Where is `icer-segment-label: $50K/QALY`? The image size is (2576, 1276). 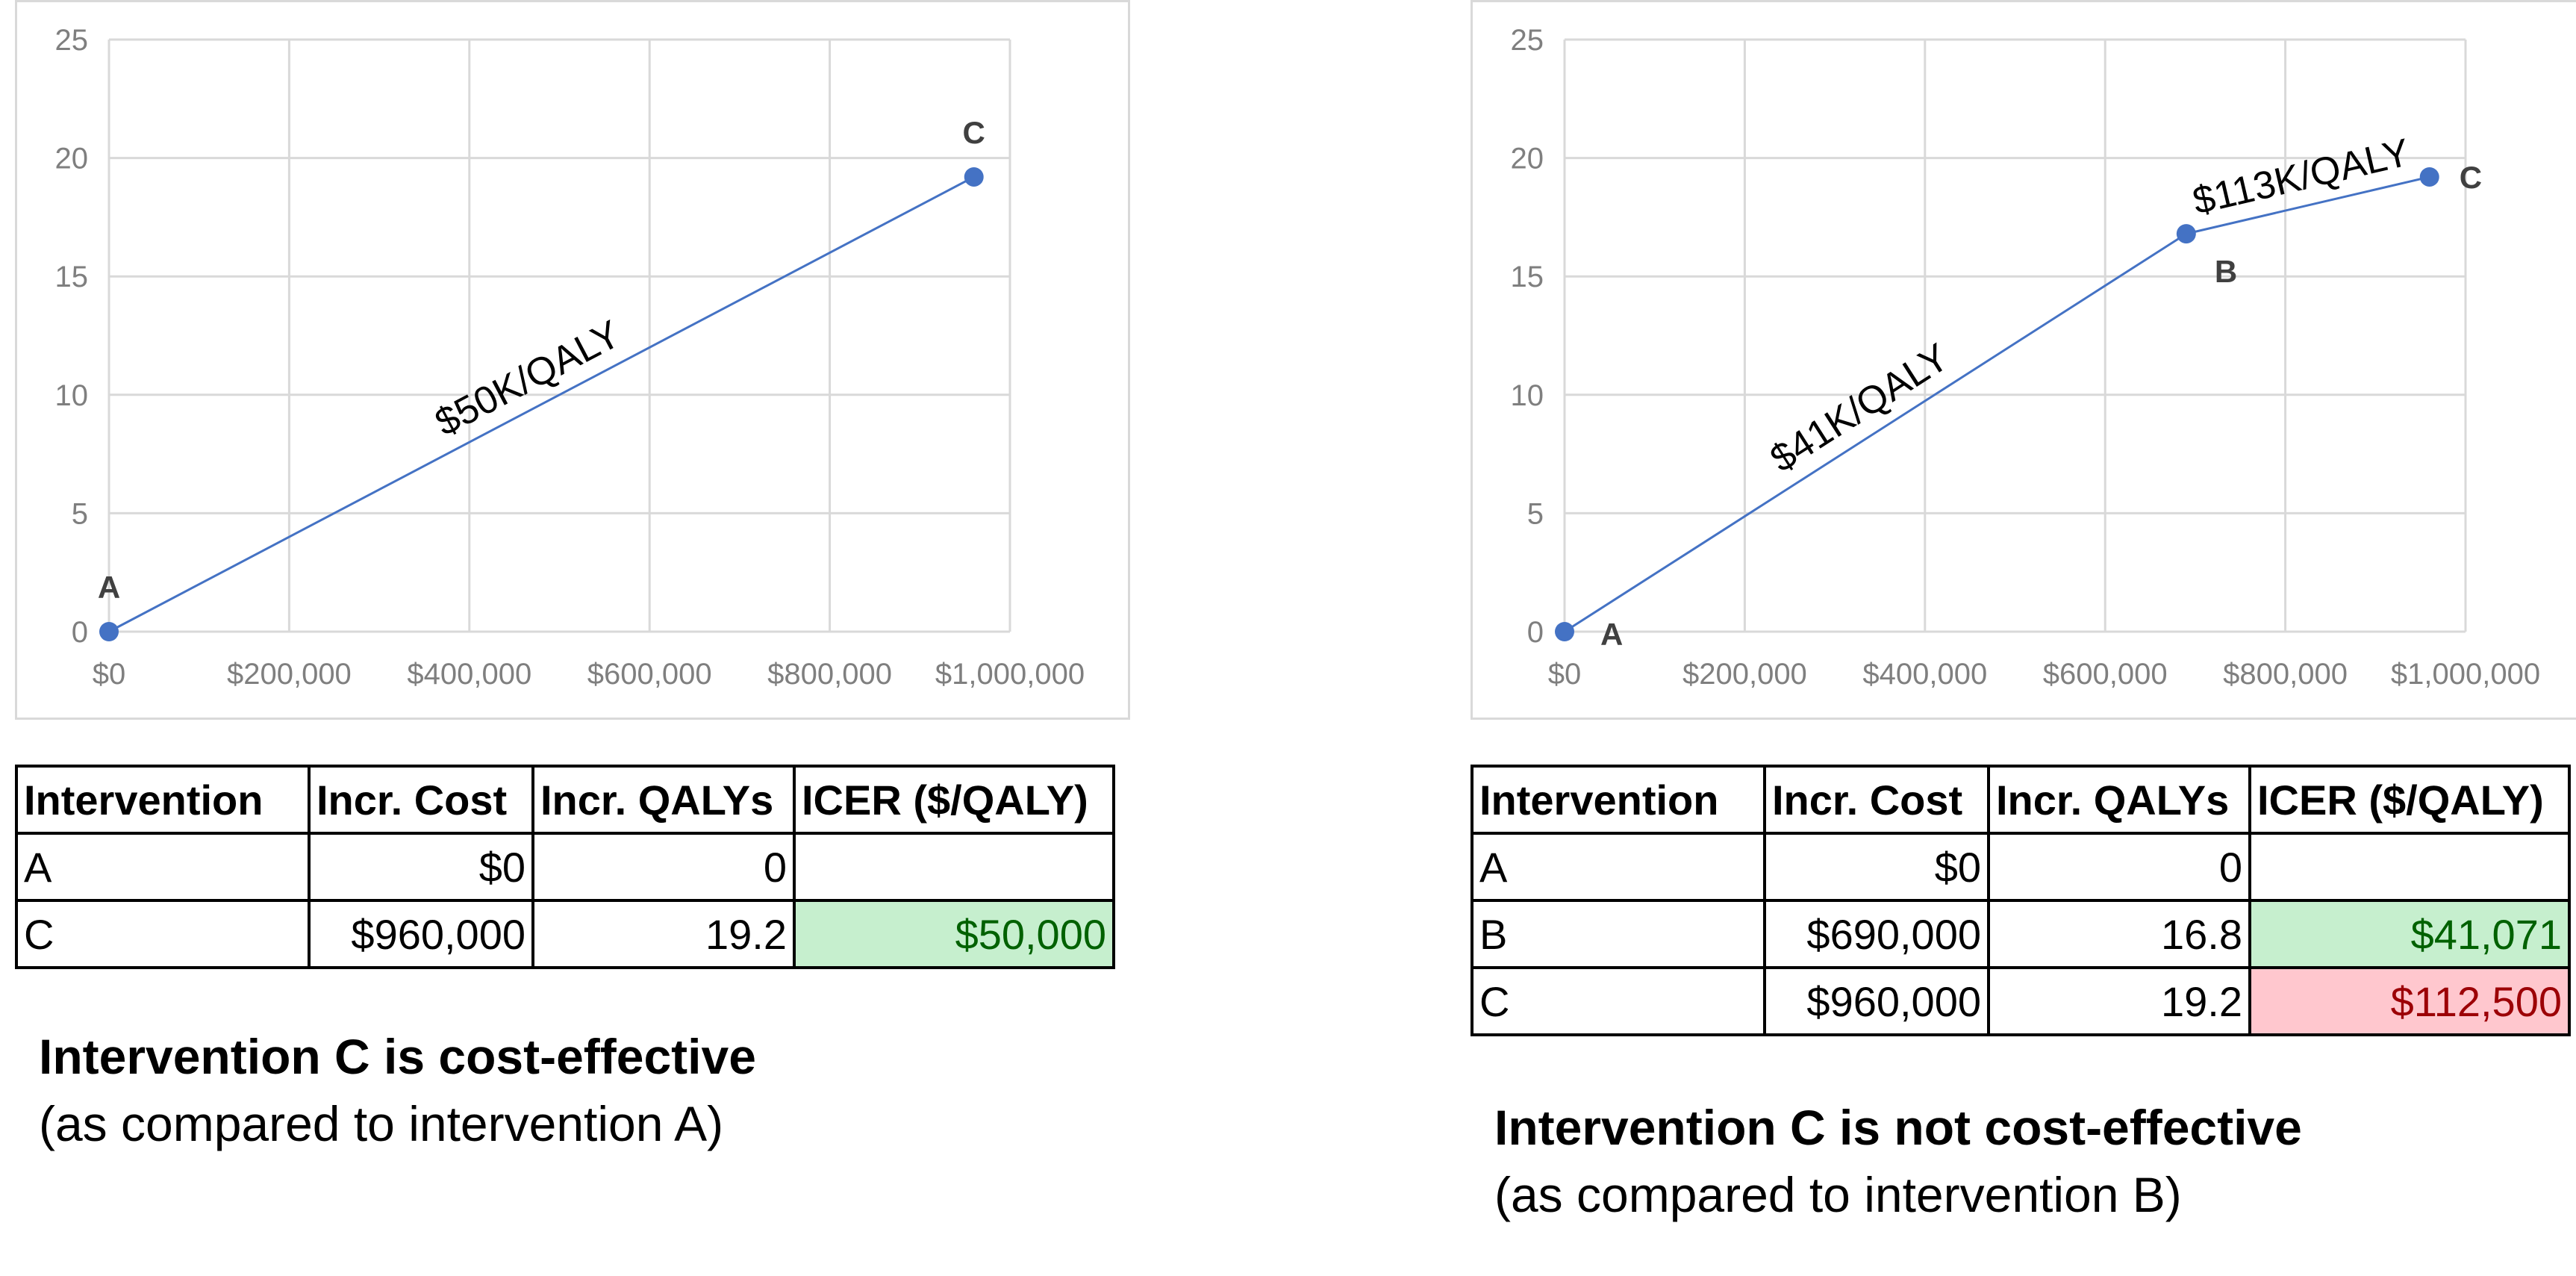
icer-segment-label: $50K/QALY is located at coordinates (528, 378).